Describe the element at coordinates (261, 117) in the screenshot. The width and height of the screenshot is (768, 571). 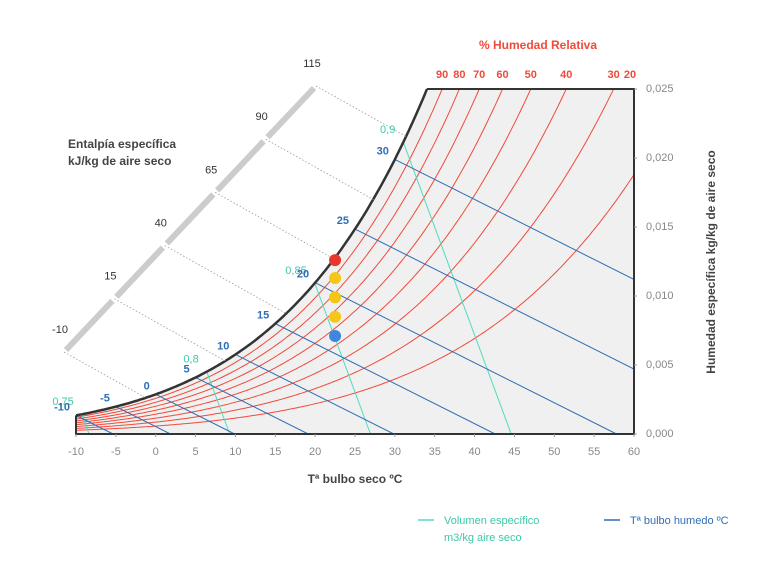
I see `enthalpy-label: 90` at that location.